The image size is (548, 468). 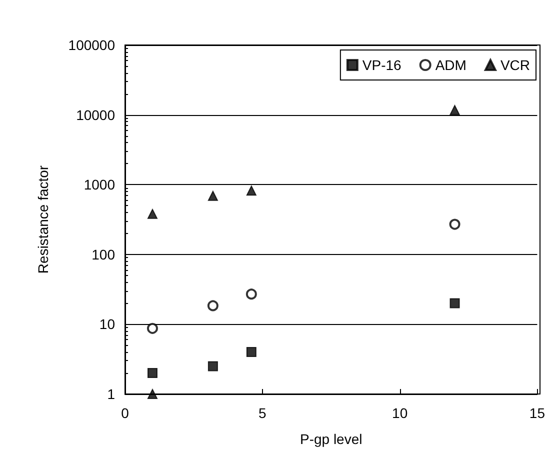 What do you see at coordinates (43, 219) in the screenshot?
I see `y-axis-title: Resistance factor` at bounding box center [43, 219].